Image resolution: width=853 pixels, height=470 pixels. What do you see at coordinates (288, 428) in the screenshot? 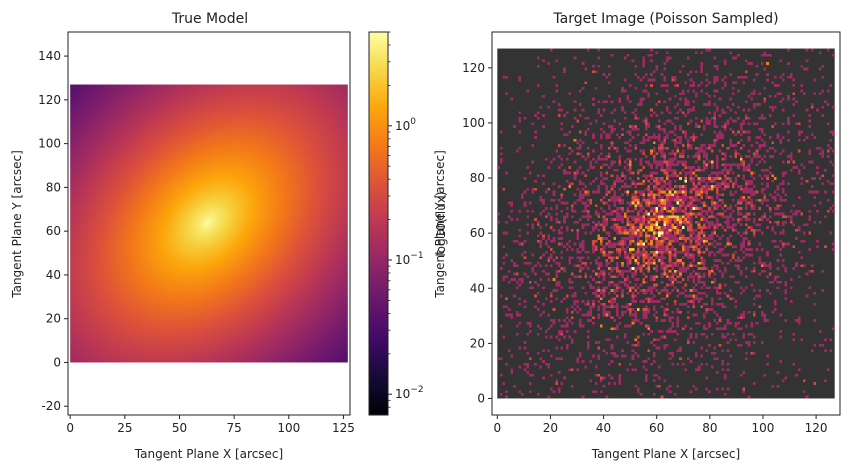
I see `true-model-x-tick-label: 100` at bounding box center [288, 428].